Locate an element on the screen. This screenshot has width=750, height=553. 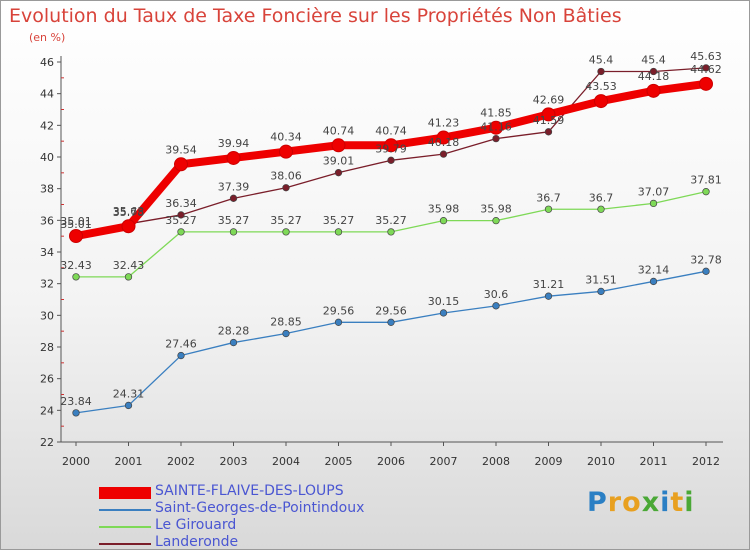
data-label-3: 45.63 is located at coordinates (706, 56).